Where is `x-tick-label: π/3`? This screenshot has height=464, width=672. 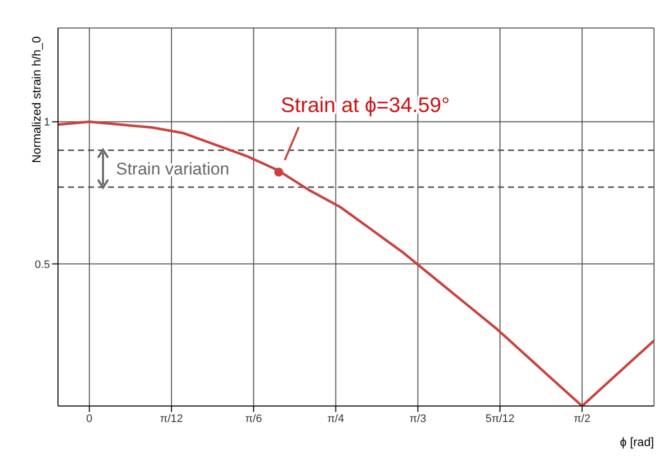 x-tick-label: π/3 is located at coordinates (417, 418).